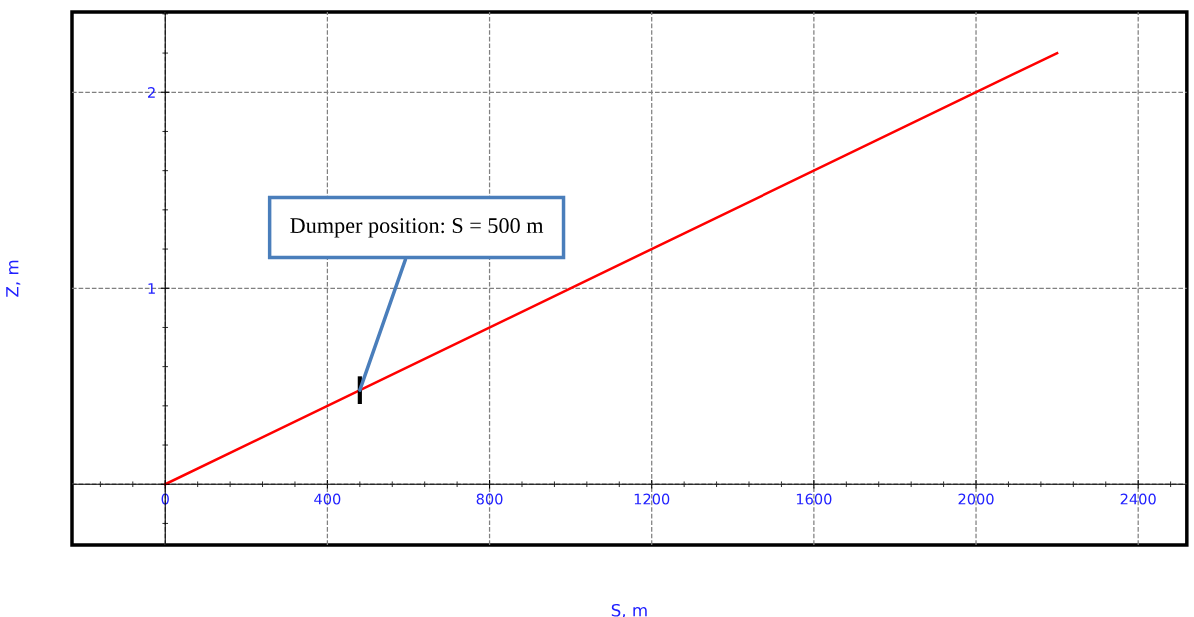  What do you see at coordinates (814, 499) in the screenshot?
I see `x-tick-label: 1600` at bounding box center [814, 499].